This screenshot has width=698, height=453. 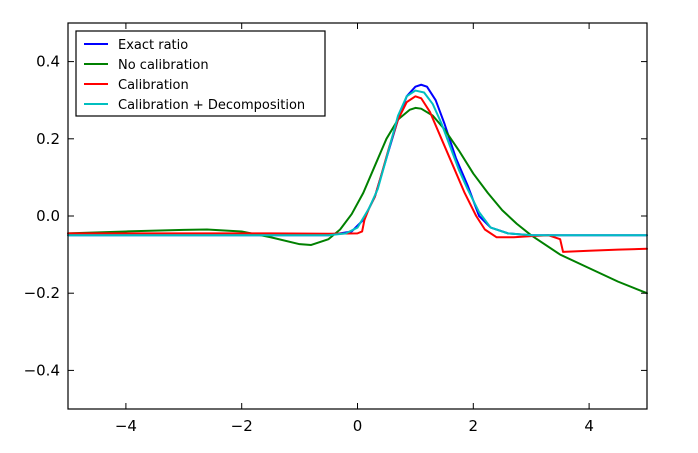 I want to click on y-tick-label: 0.2, so click(x=48, y=139).